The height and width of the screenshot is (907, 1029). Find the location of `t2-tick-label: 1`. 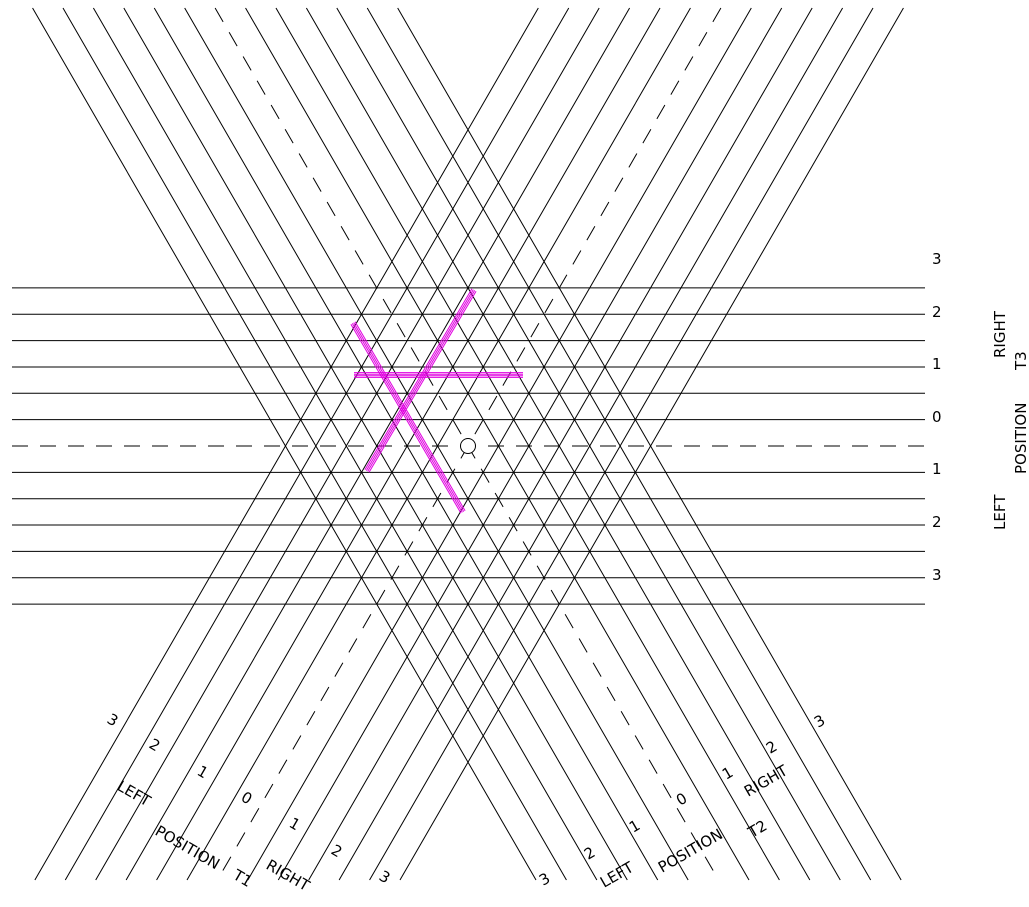

t2-tick-label: 1 is located at coordinates (634, 826).